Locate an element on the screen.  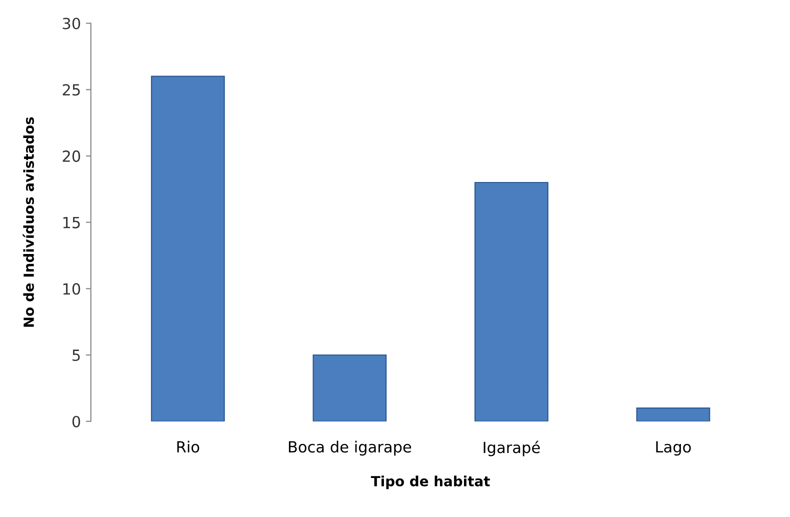
y-tick-label: 15 is located at coordinates (71, 222).